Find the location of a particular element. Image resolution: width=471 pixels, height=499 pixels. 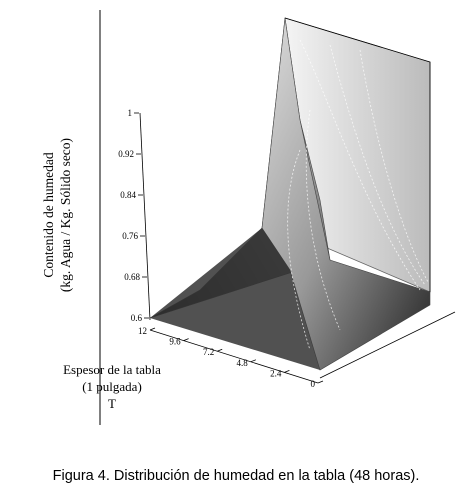

x-axis-title-line: Espesor de la tabla is located at coordinates (112, 369).